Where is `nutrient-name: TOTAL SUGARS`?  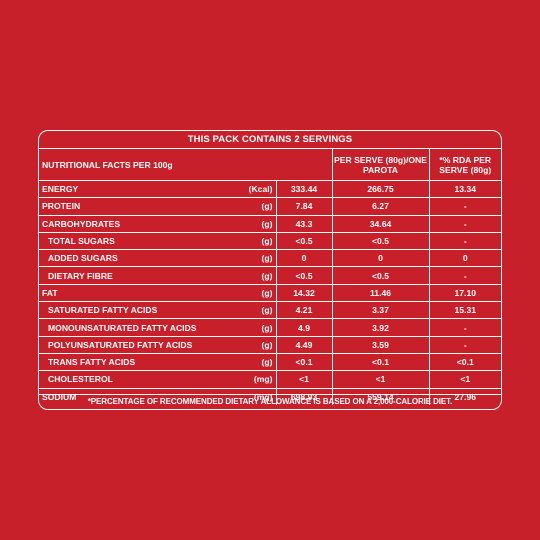 nutrient-name: TOTAL SUGARS is located at coordinates (139, 241).